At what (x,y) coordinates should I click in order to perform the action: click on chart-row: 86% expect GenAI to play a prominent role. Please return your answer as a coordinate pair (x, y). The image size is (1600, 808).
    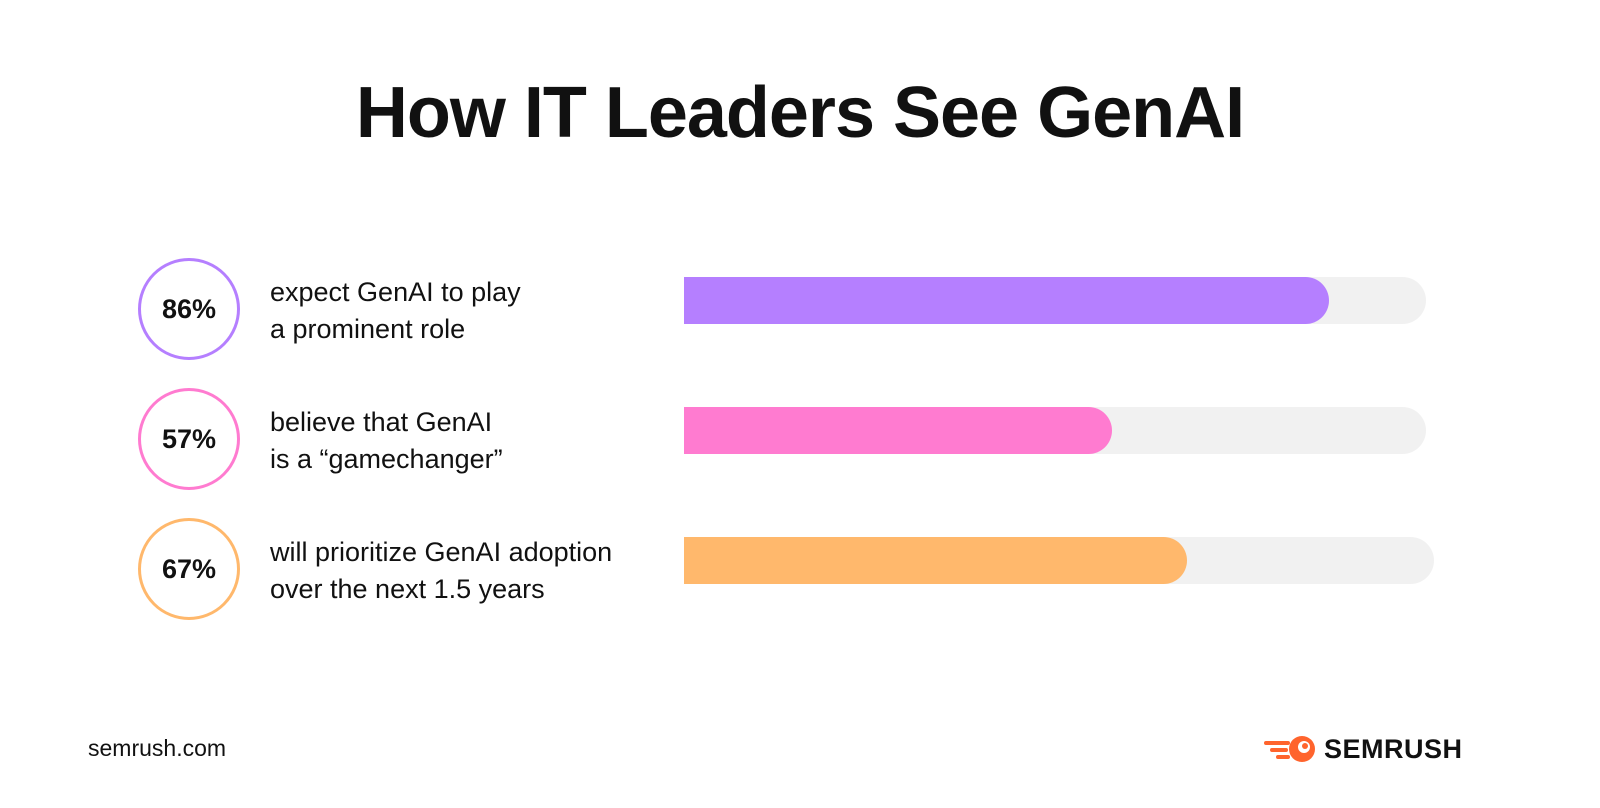
    Looking at the image, I should click on (800, 313).